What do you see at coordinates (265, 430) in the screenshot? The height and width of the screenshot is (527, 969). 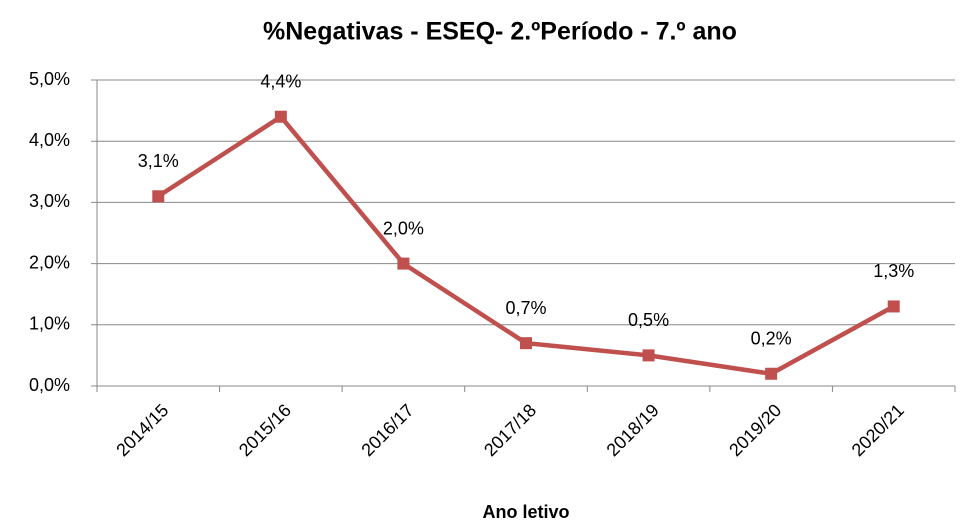 I see `x-tick-label: 2015/16` at bounding box center [265, 430].